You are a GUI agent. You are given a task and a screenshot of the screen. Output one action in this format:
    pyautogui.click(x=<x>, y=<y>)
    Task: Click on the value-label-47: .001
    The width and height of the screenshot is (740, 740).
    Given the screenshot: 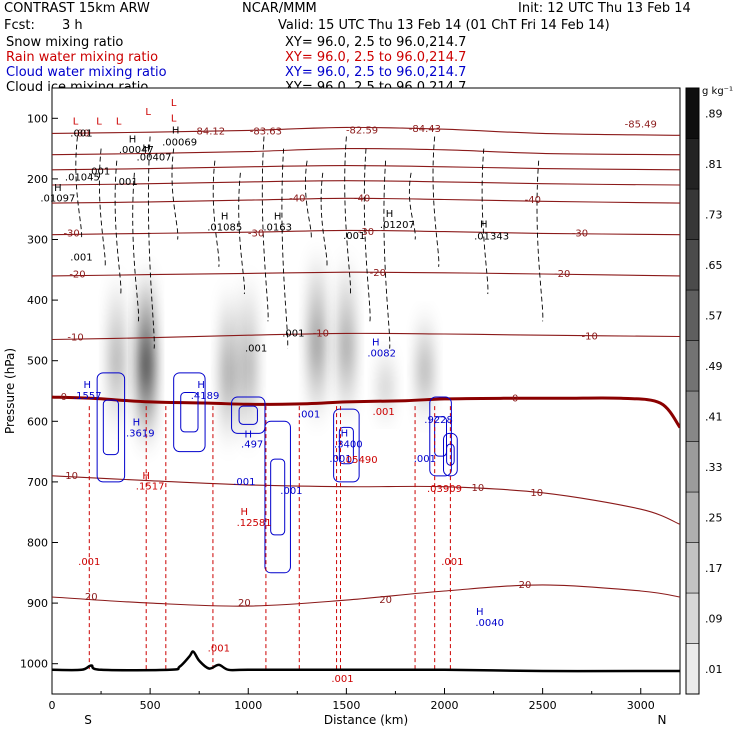 What is the action you would take?
    pyautogui.click(x=291, y=491)
    